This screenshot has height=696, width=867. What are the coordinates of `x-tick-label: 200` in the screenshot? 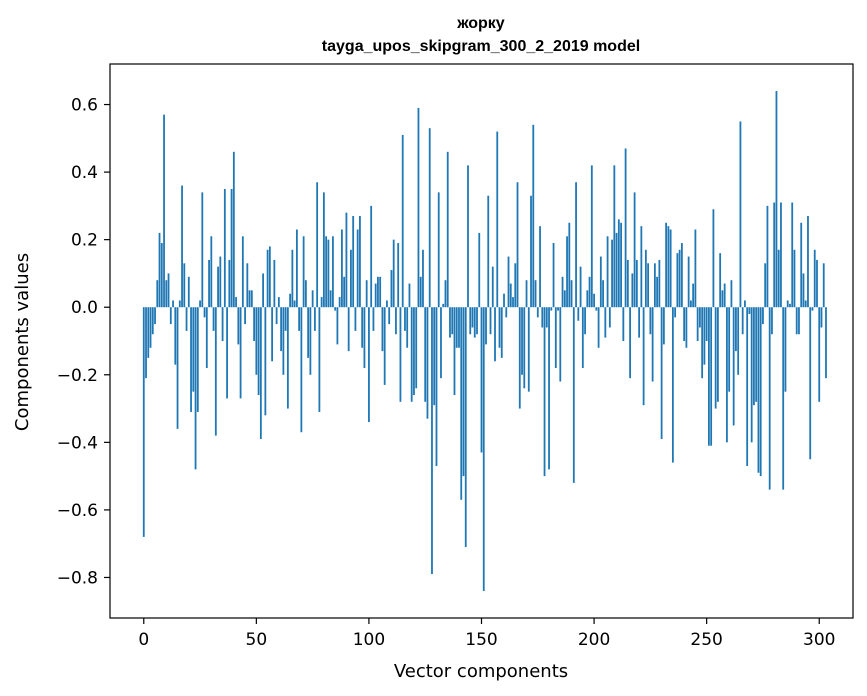 It's located at (594, 640).